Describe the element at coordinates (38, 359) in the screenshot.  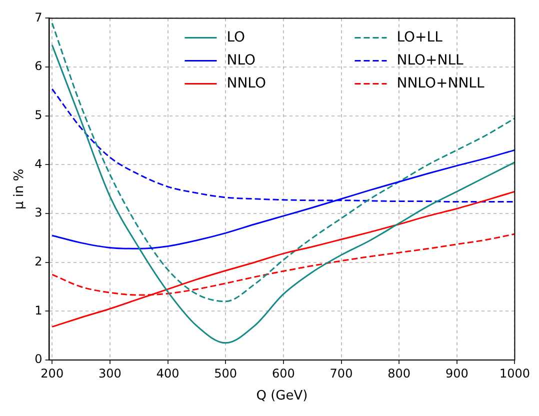
I see `y-tick-label: 0` at that location.